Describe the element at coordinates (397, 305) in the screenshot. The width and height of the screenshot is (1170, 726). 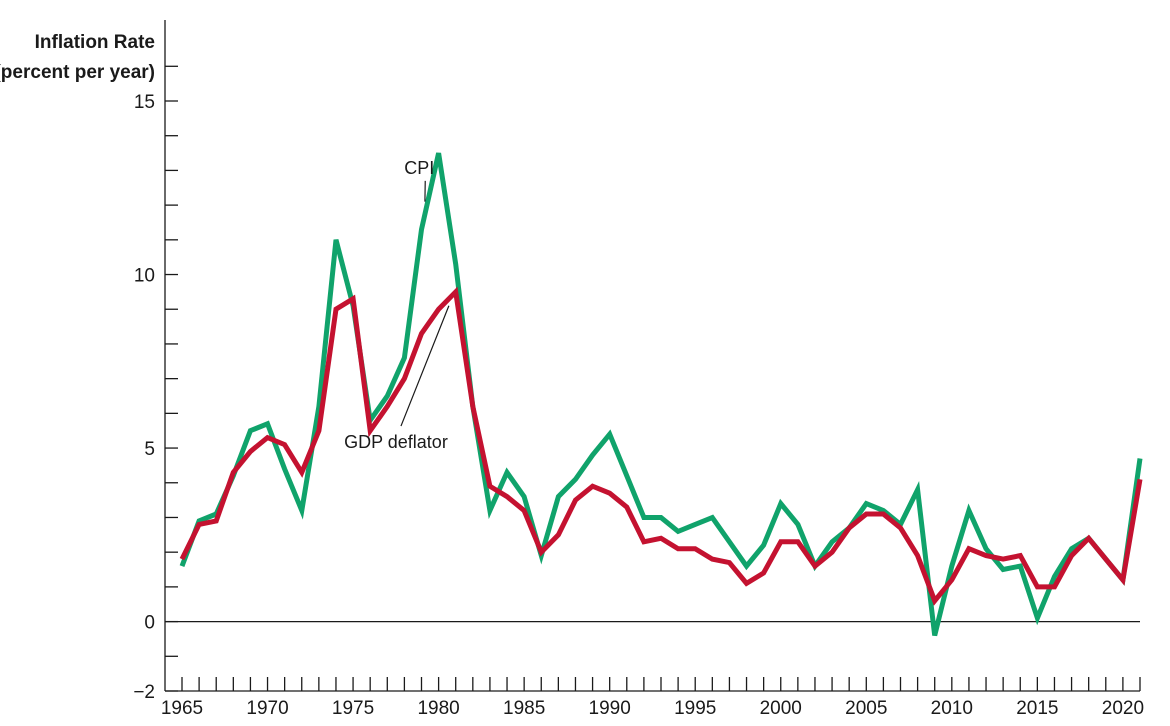
I see `annotation-layer: CPI GDP deflator` at that location.